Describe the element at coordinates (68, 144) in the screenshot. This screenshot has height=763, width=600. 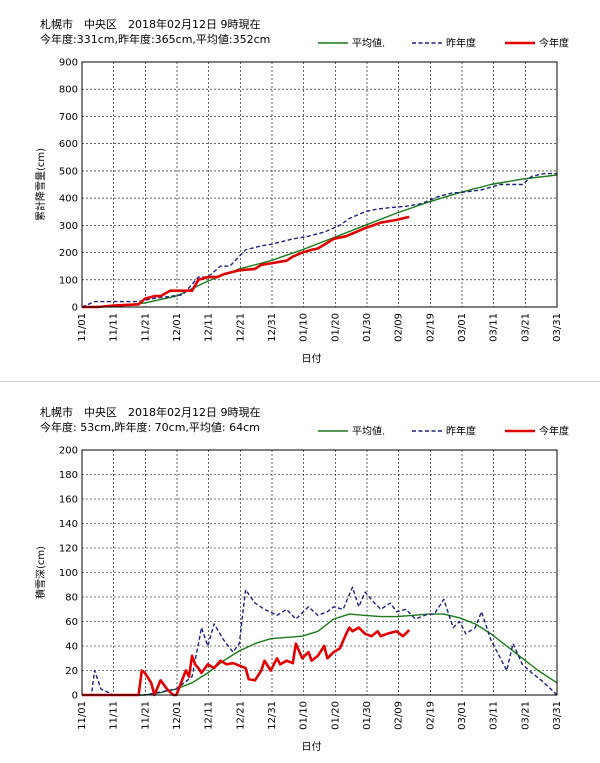
I see `y-tick-label: 600` at that location.